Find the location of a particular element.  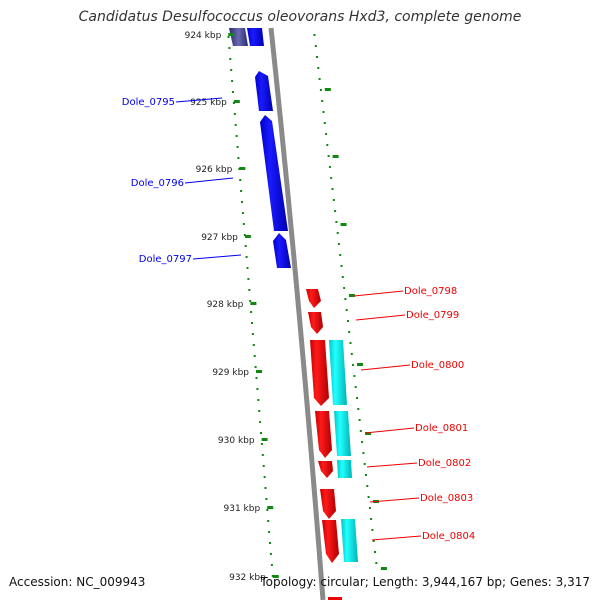

gene-dole-0797-arrow is located at coordinates (282, 250).